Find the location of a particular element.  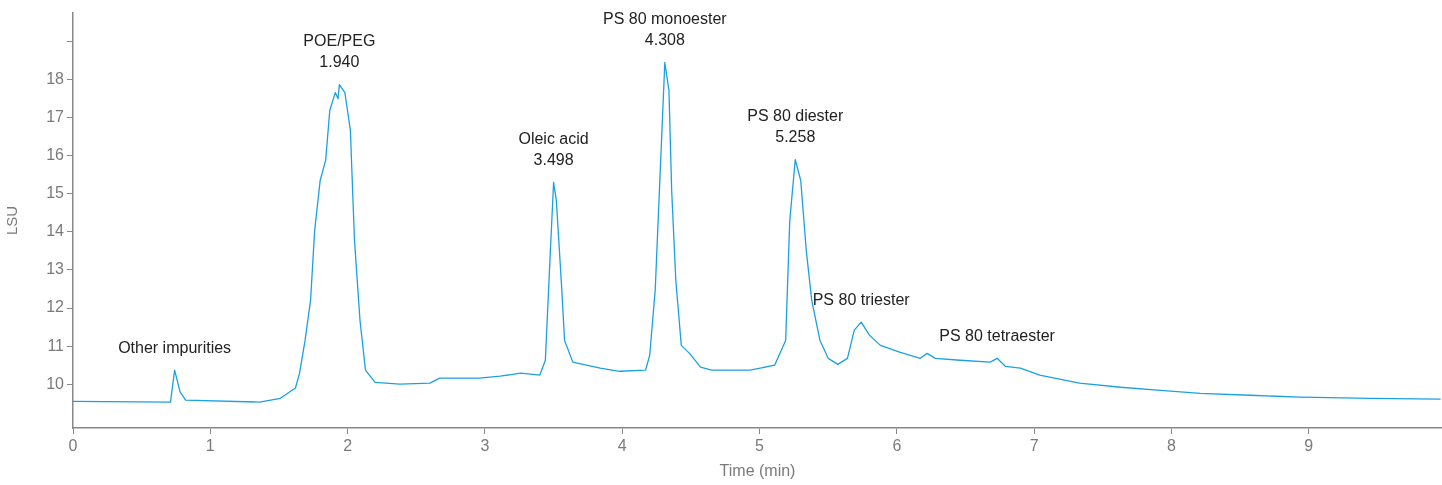

annotation: PS 80 diester 5.258 is located at coordinates (795, 125).